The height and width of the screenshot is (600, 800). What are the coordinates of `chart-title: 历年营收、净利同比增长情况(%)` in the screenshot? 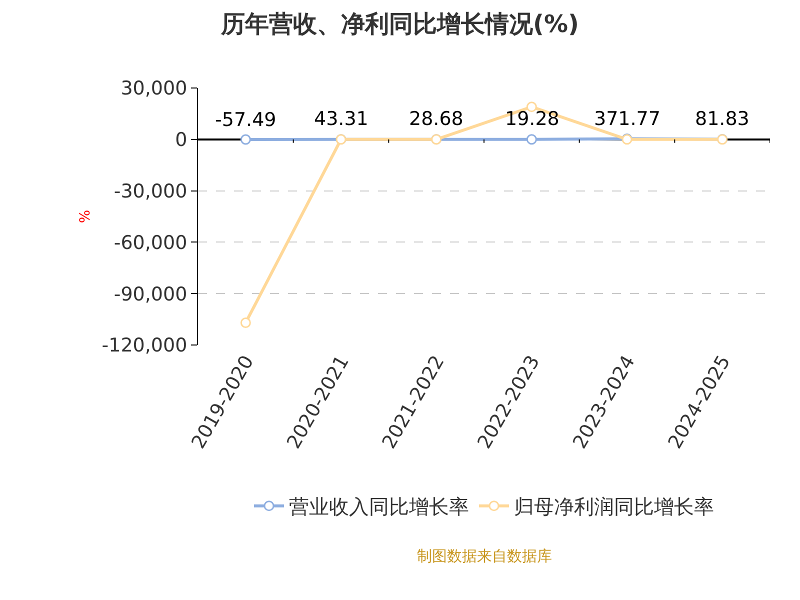 It's located at (399, 24).